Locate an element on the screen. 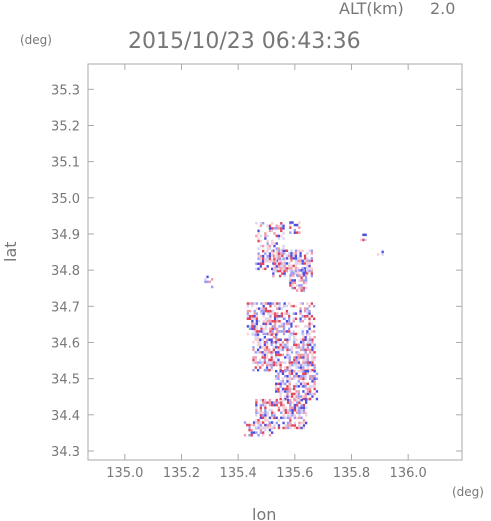 This screenshot has width=491, height=521. y-tick-label: 34.5 is located at coordinates (65, 380).